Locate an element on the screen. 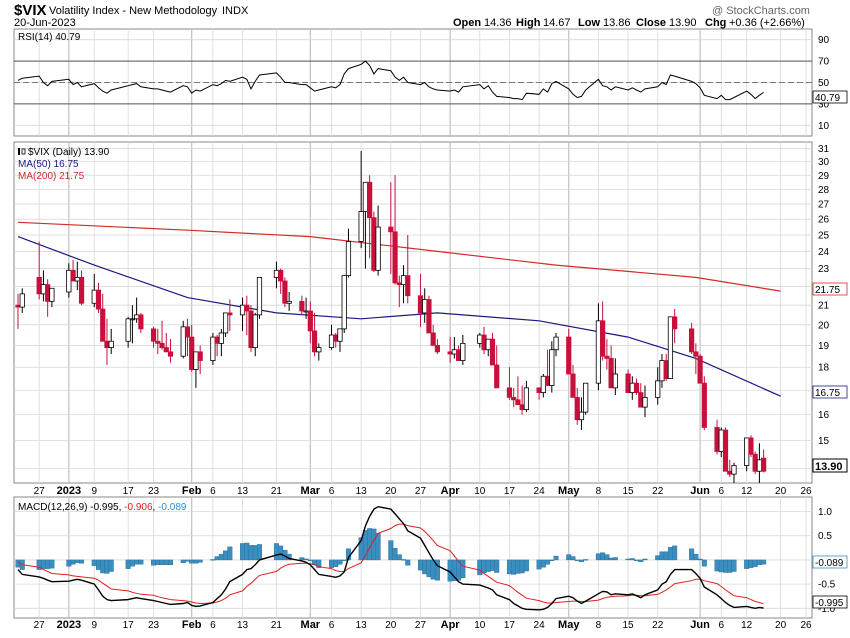 Image resolution: width=850 pixels, height=638 pixels. ma50-tag-text: 16.75 is located at coordinates (827, 393).